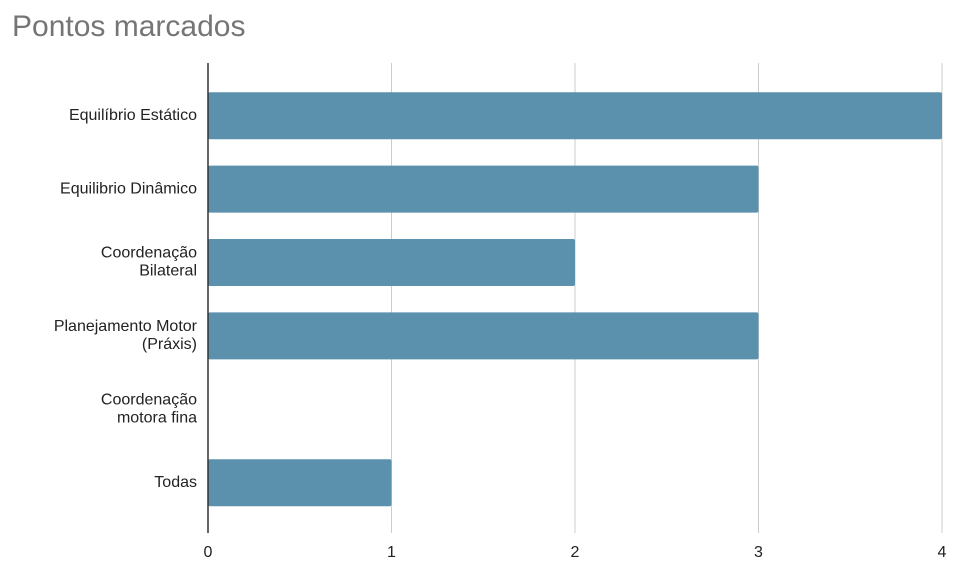 The image size is (964, 574). Describe the element at coordinates (133, 115) in the screenshot. I see `y-tick-label: Equilíbrio Estático` at that location.